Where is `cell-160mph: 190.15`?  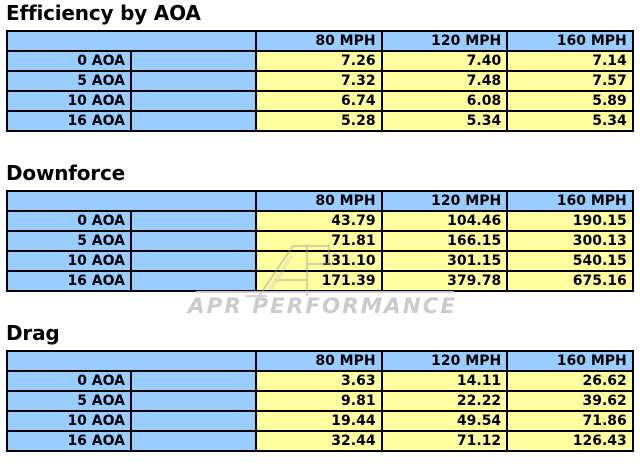 cell-160mph: 190.15 is located at coordinates (570, 221).